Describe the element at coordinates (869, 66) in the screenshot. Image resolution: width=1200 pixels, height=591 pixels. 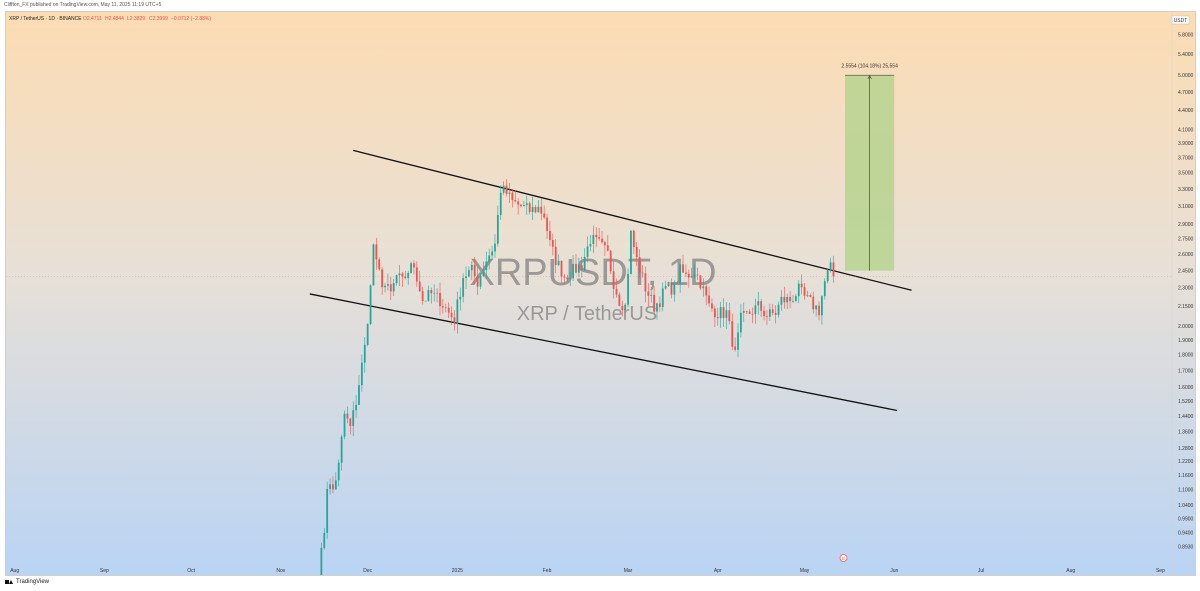
I see `target-zone-label: 2.5554 (104.18%) 25,554` at that location.